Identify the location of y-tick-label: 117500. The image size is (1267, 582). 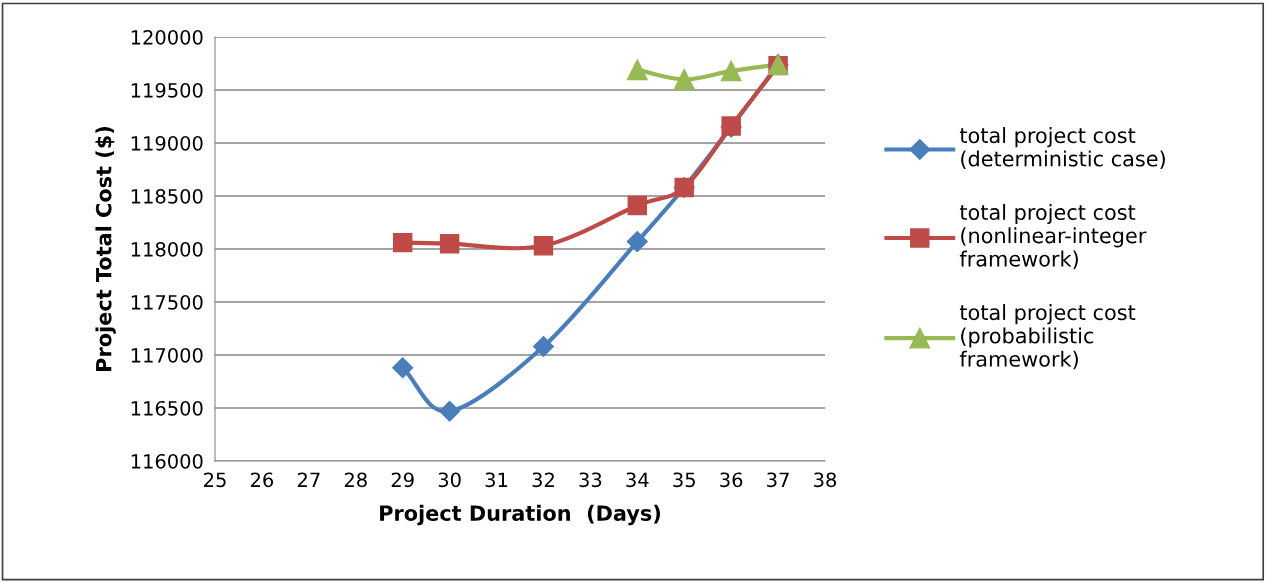
(167, 302).